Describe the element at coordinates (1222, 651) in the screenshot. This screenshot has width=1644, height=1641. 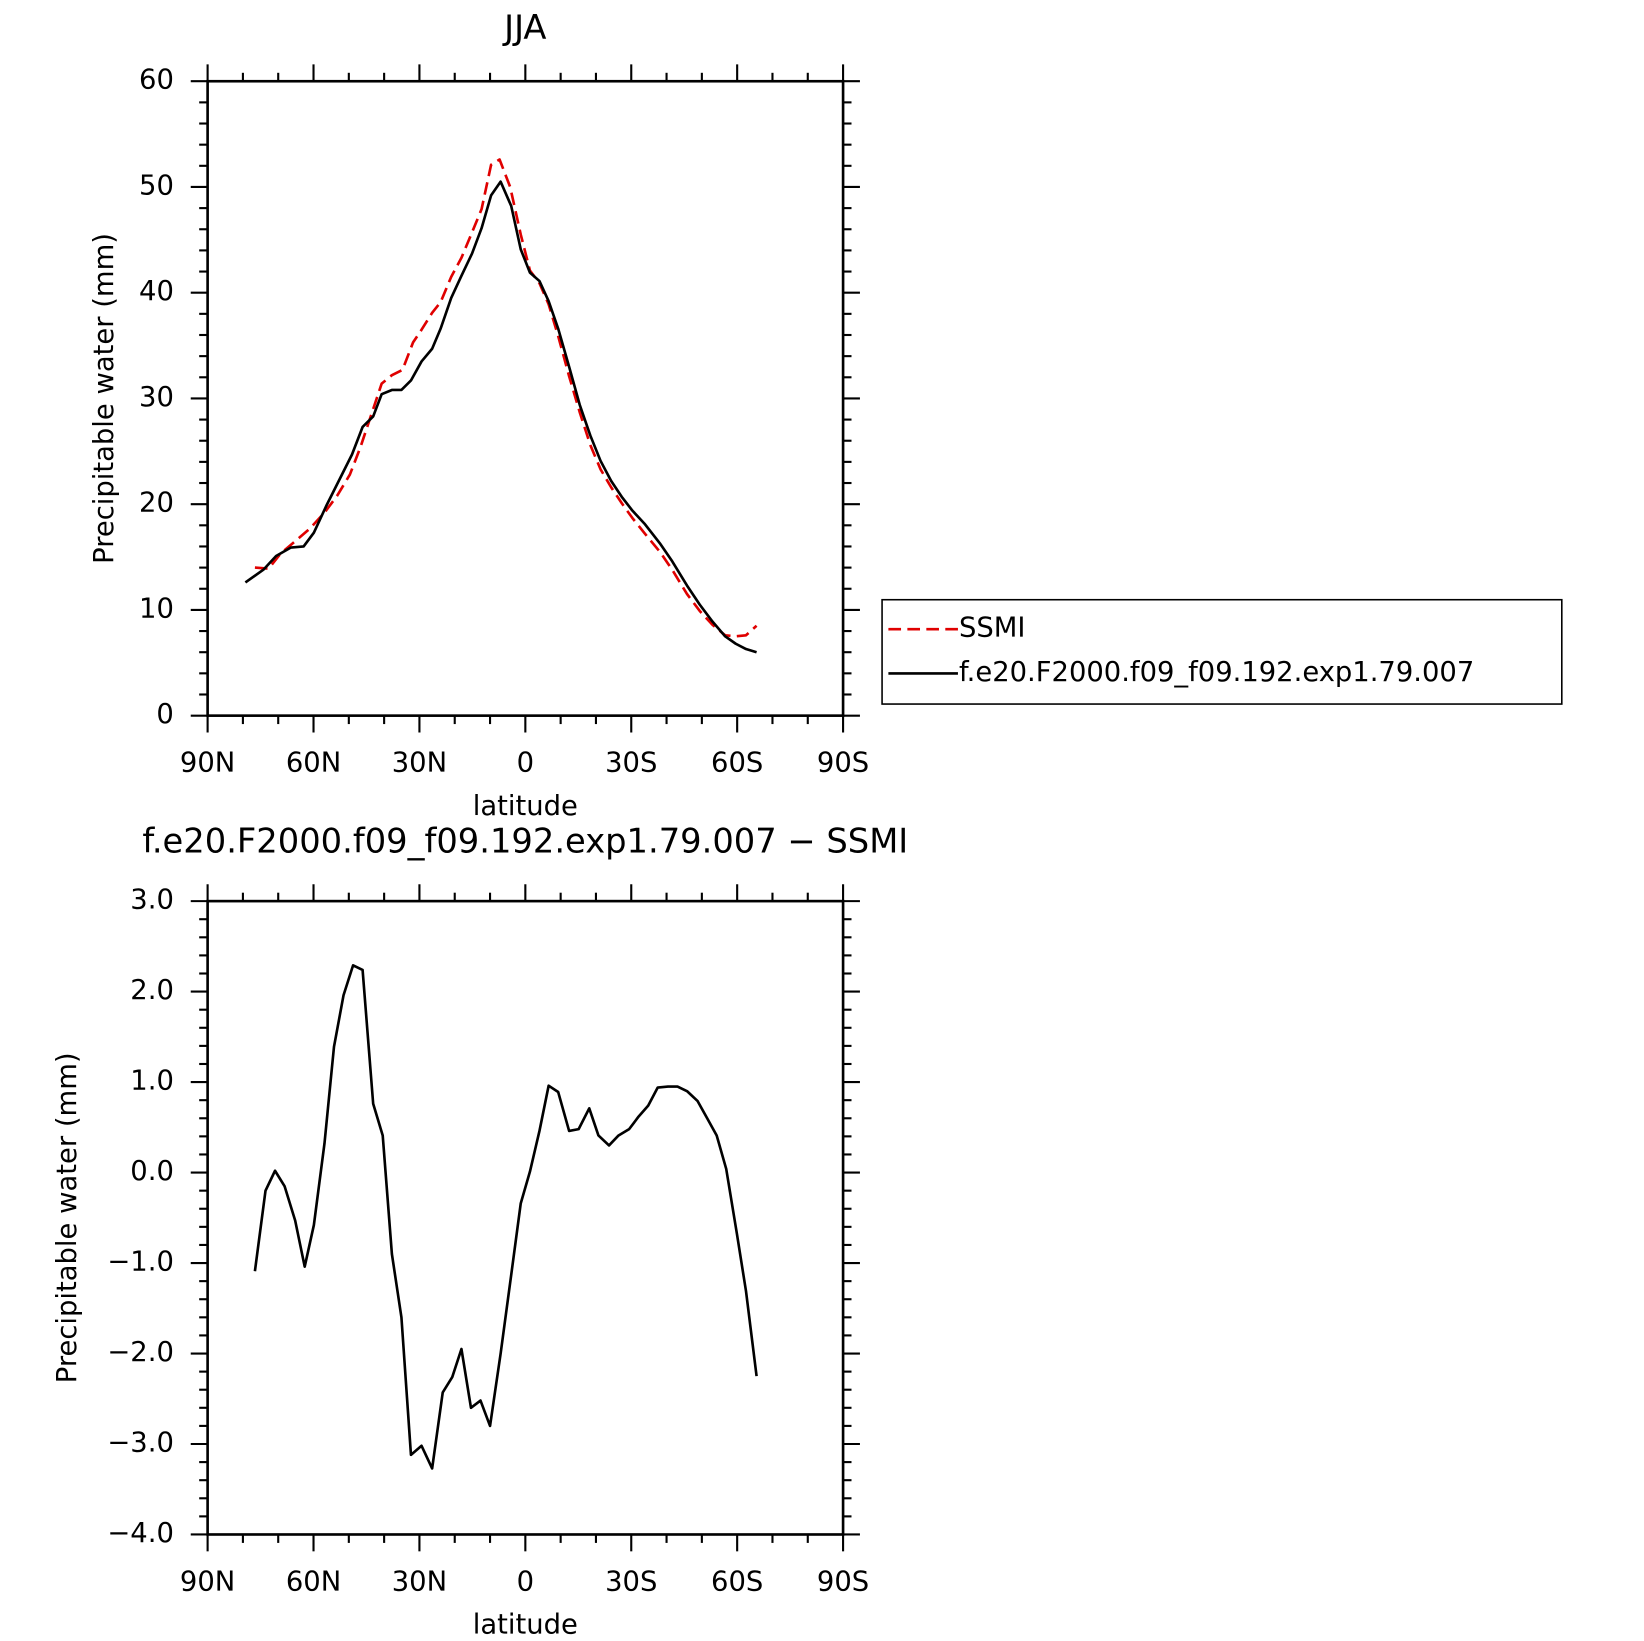
I see `legend-box` at that location.